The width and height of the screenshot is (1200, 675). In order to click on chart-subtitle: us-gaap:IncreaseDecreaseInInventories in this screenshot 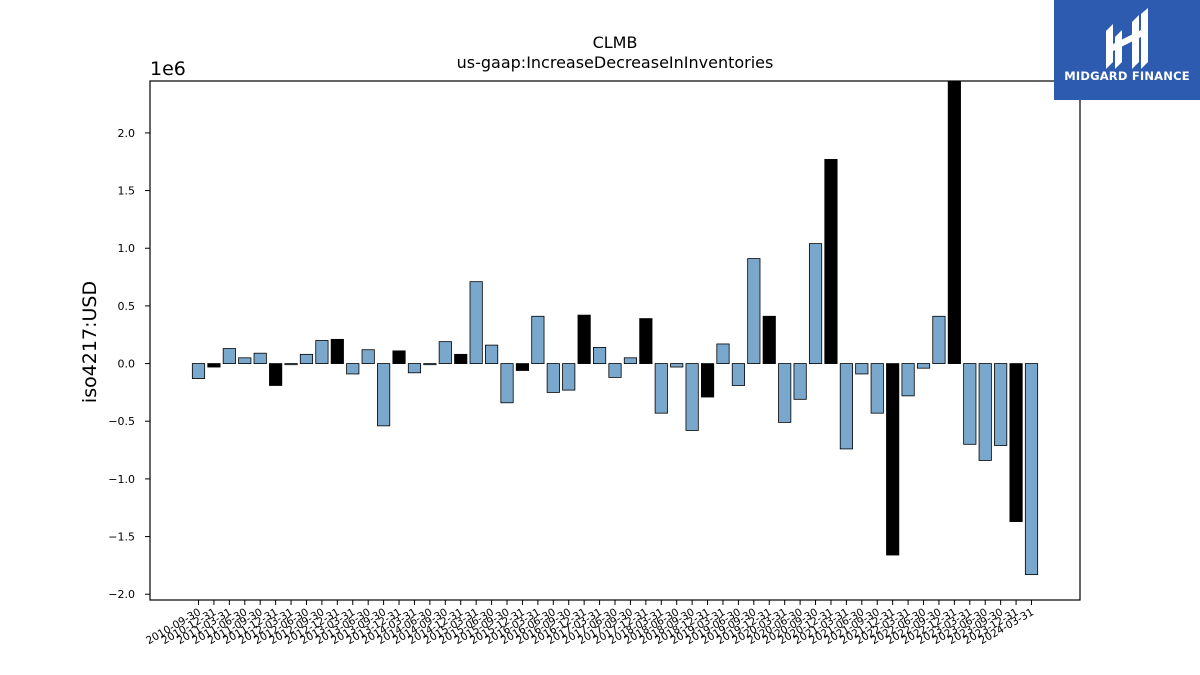, I will do `click(615, 62)`.